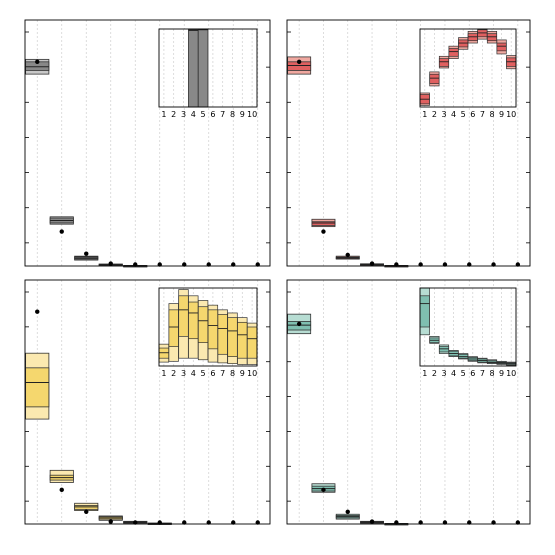 The image size is (555, 555). I want to click on inset-bottom-left: 1 2 3 4 5 6 7 8 9 10, so click(208, 332).